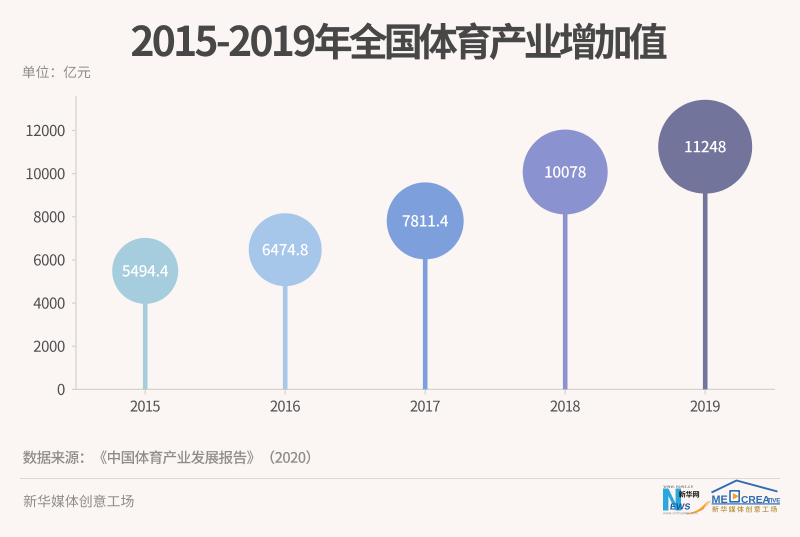  What do you see at coordinates (773, 501) in the screenshot?
I see `svg-text: TIVE` at bounding box center [773, 501].